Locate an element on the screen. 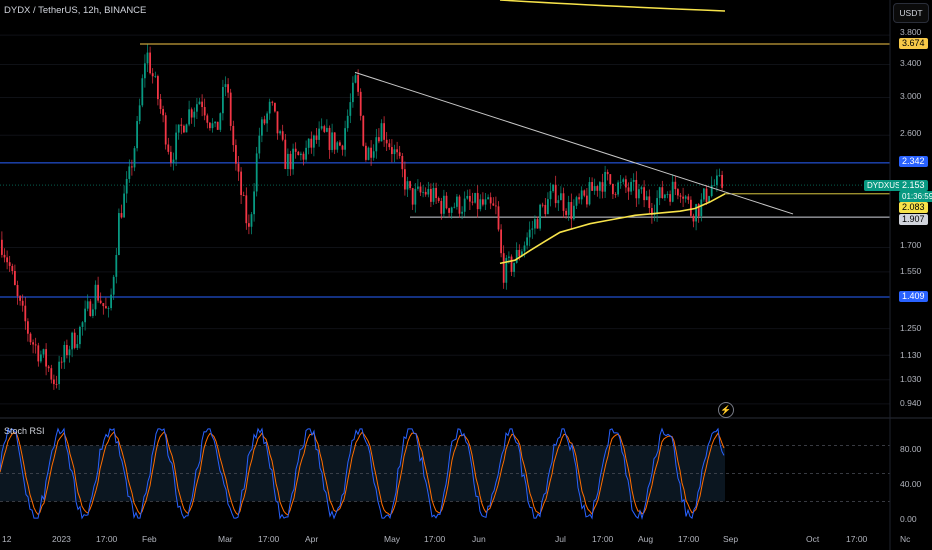 The image size is (932, 550). price-label-resistance: 3.674 is located at coordinates (913, 43).